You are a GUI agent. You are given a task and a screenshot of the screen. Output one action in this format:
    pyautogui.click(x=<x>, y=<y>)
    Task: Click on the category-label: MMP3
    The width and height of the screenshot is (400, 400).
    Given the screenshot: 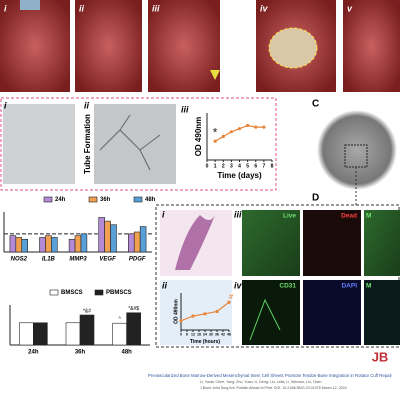 What is the action you would take?
    pyautogui.click(x=78, y=260)
    